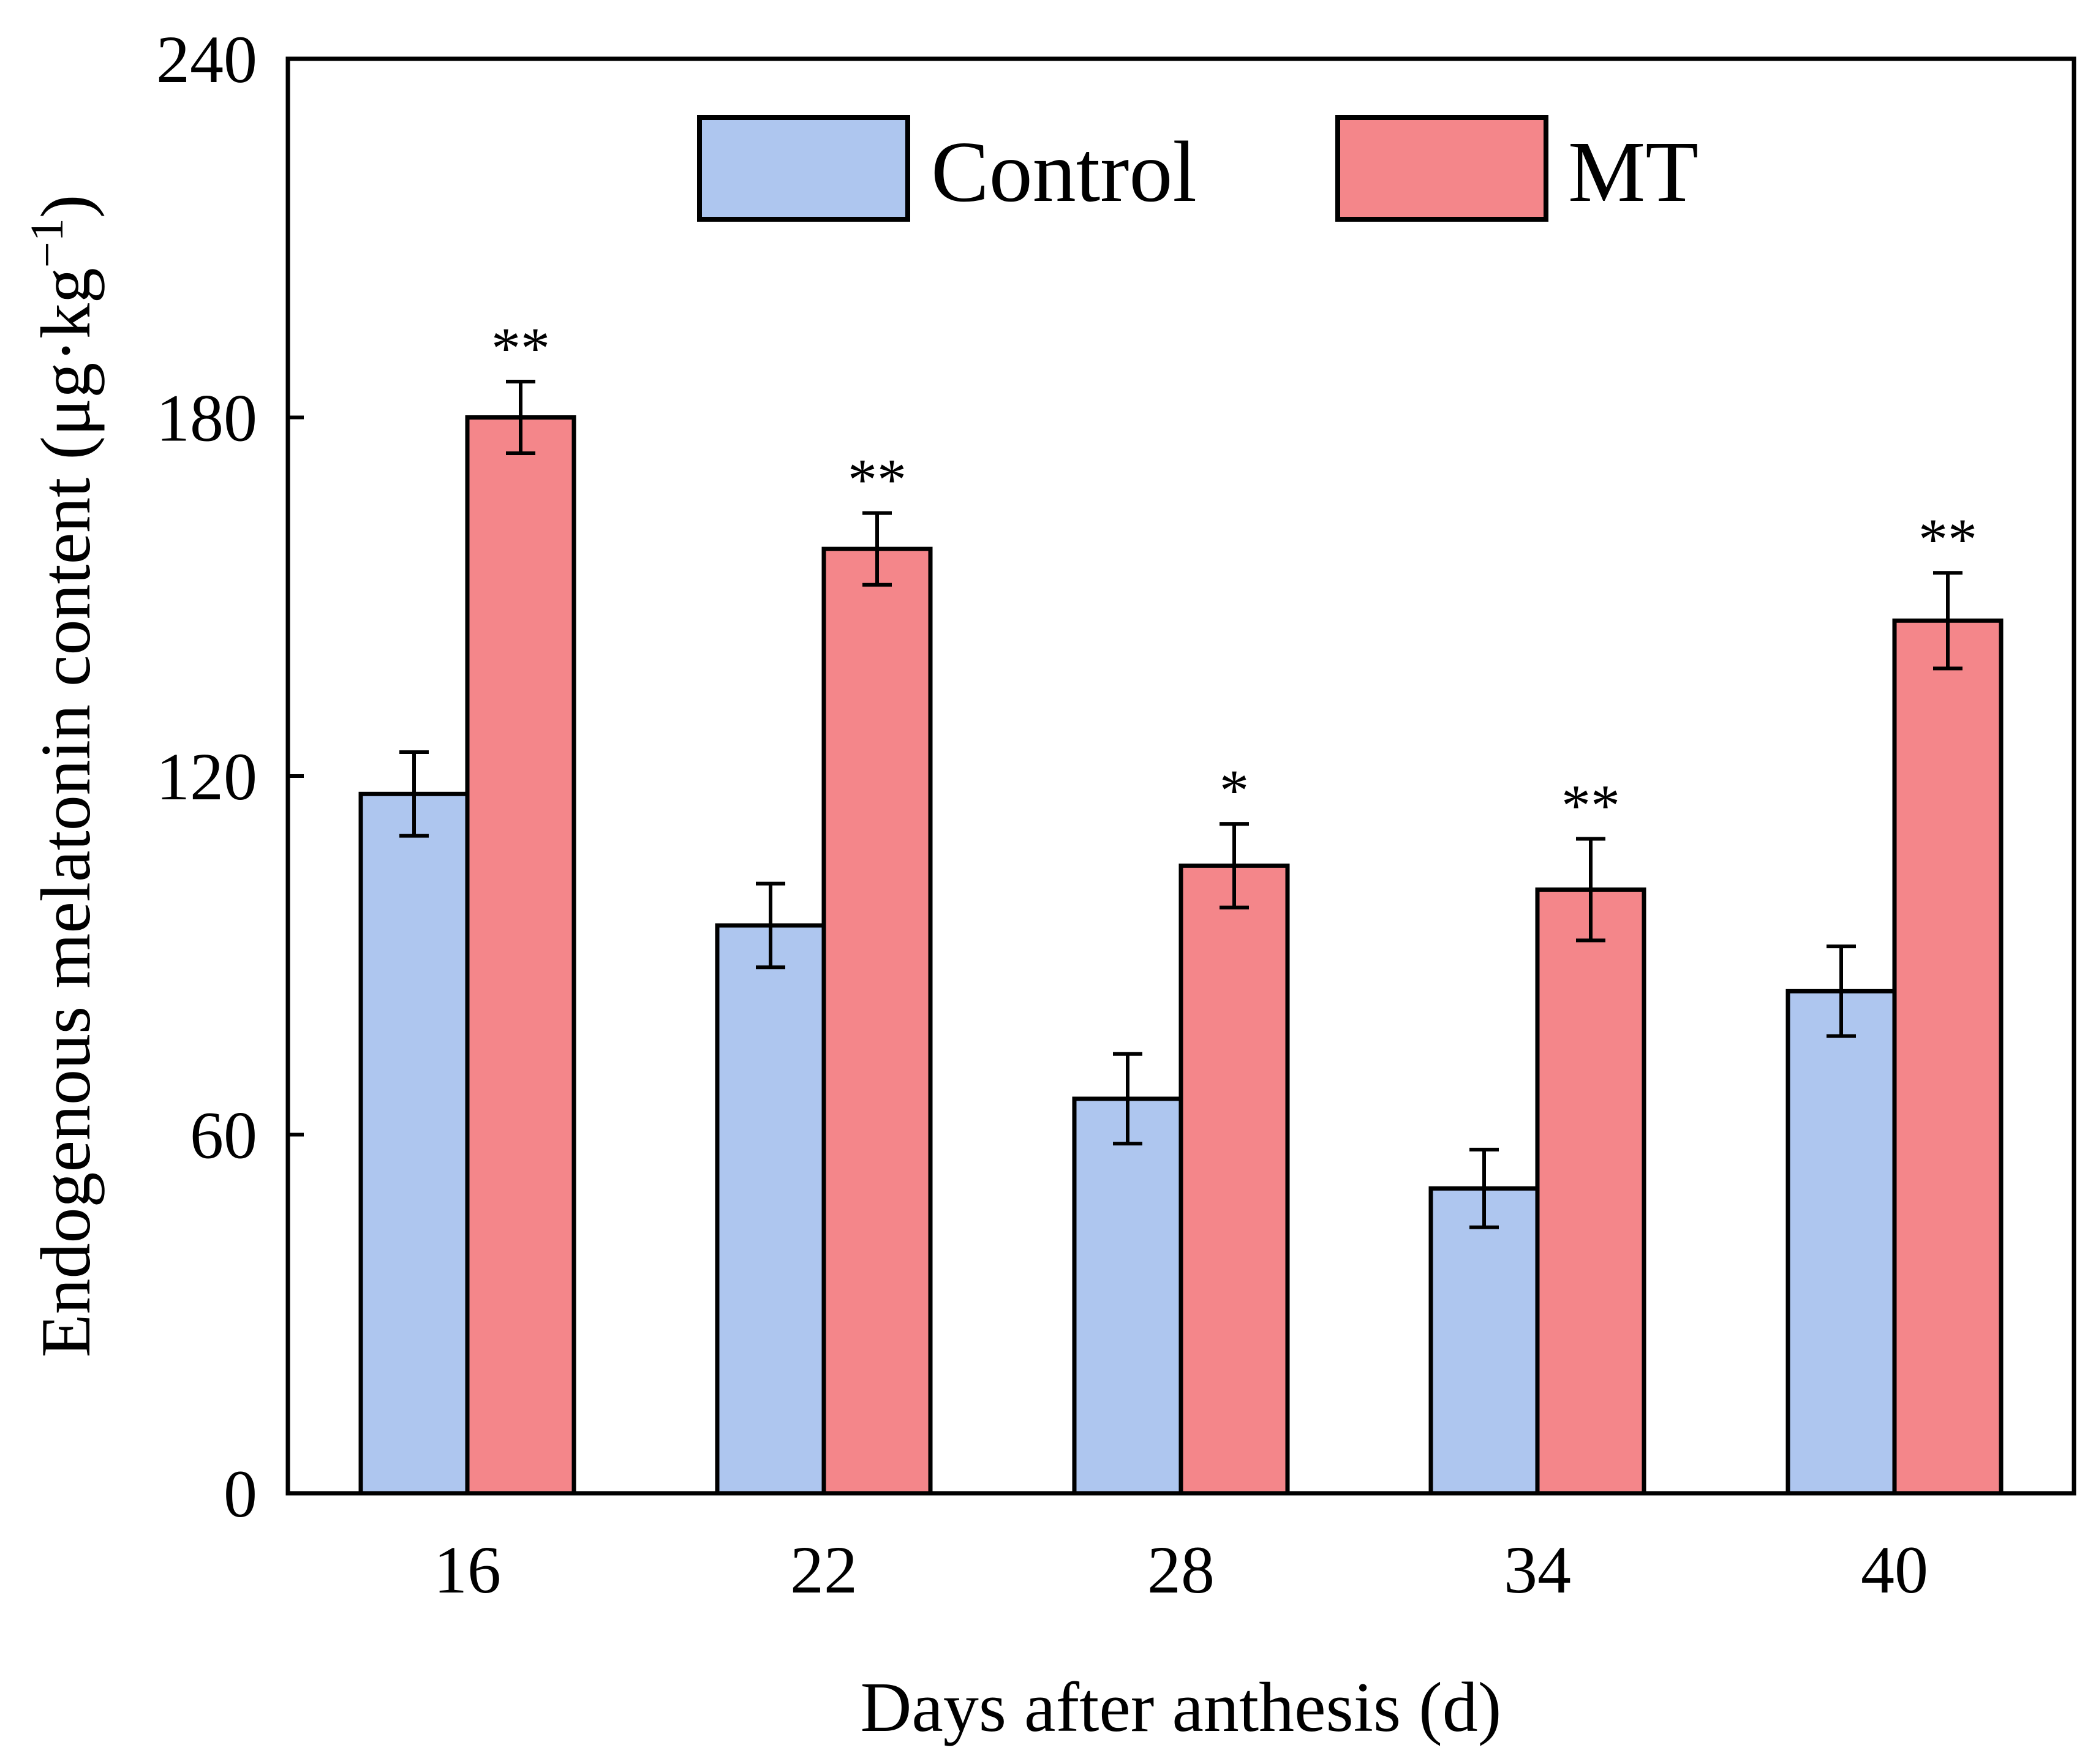 Image resolution: width=2085 pixels, height=1764 pixels. I want to click on x-tick-label-16: 16, so click(468, 1569).